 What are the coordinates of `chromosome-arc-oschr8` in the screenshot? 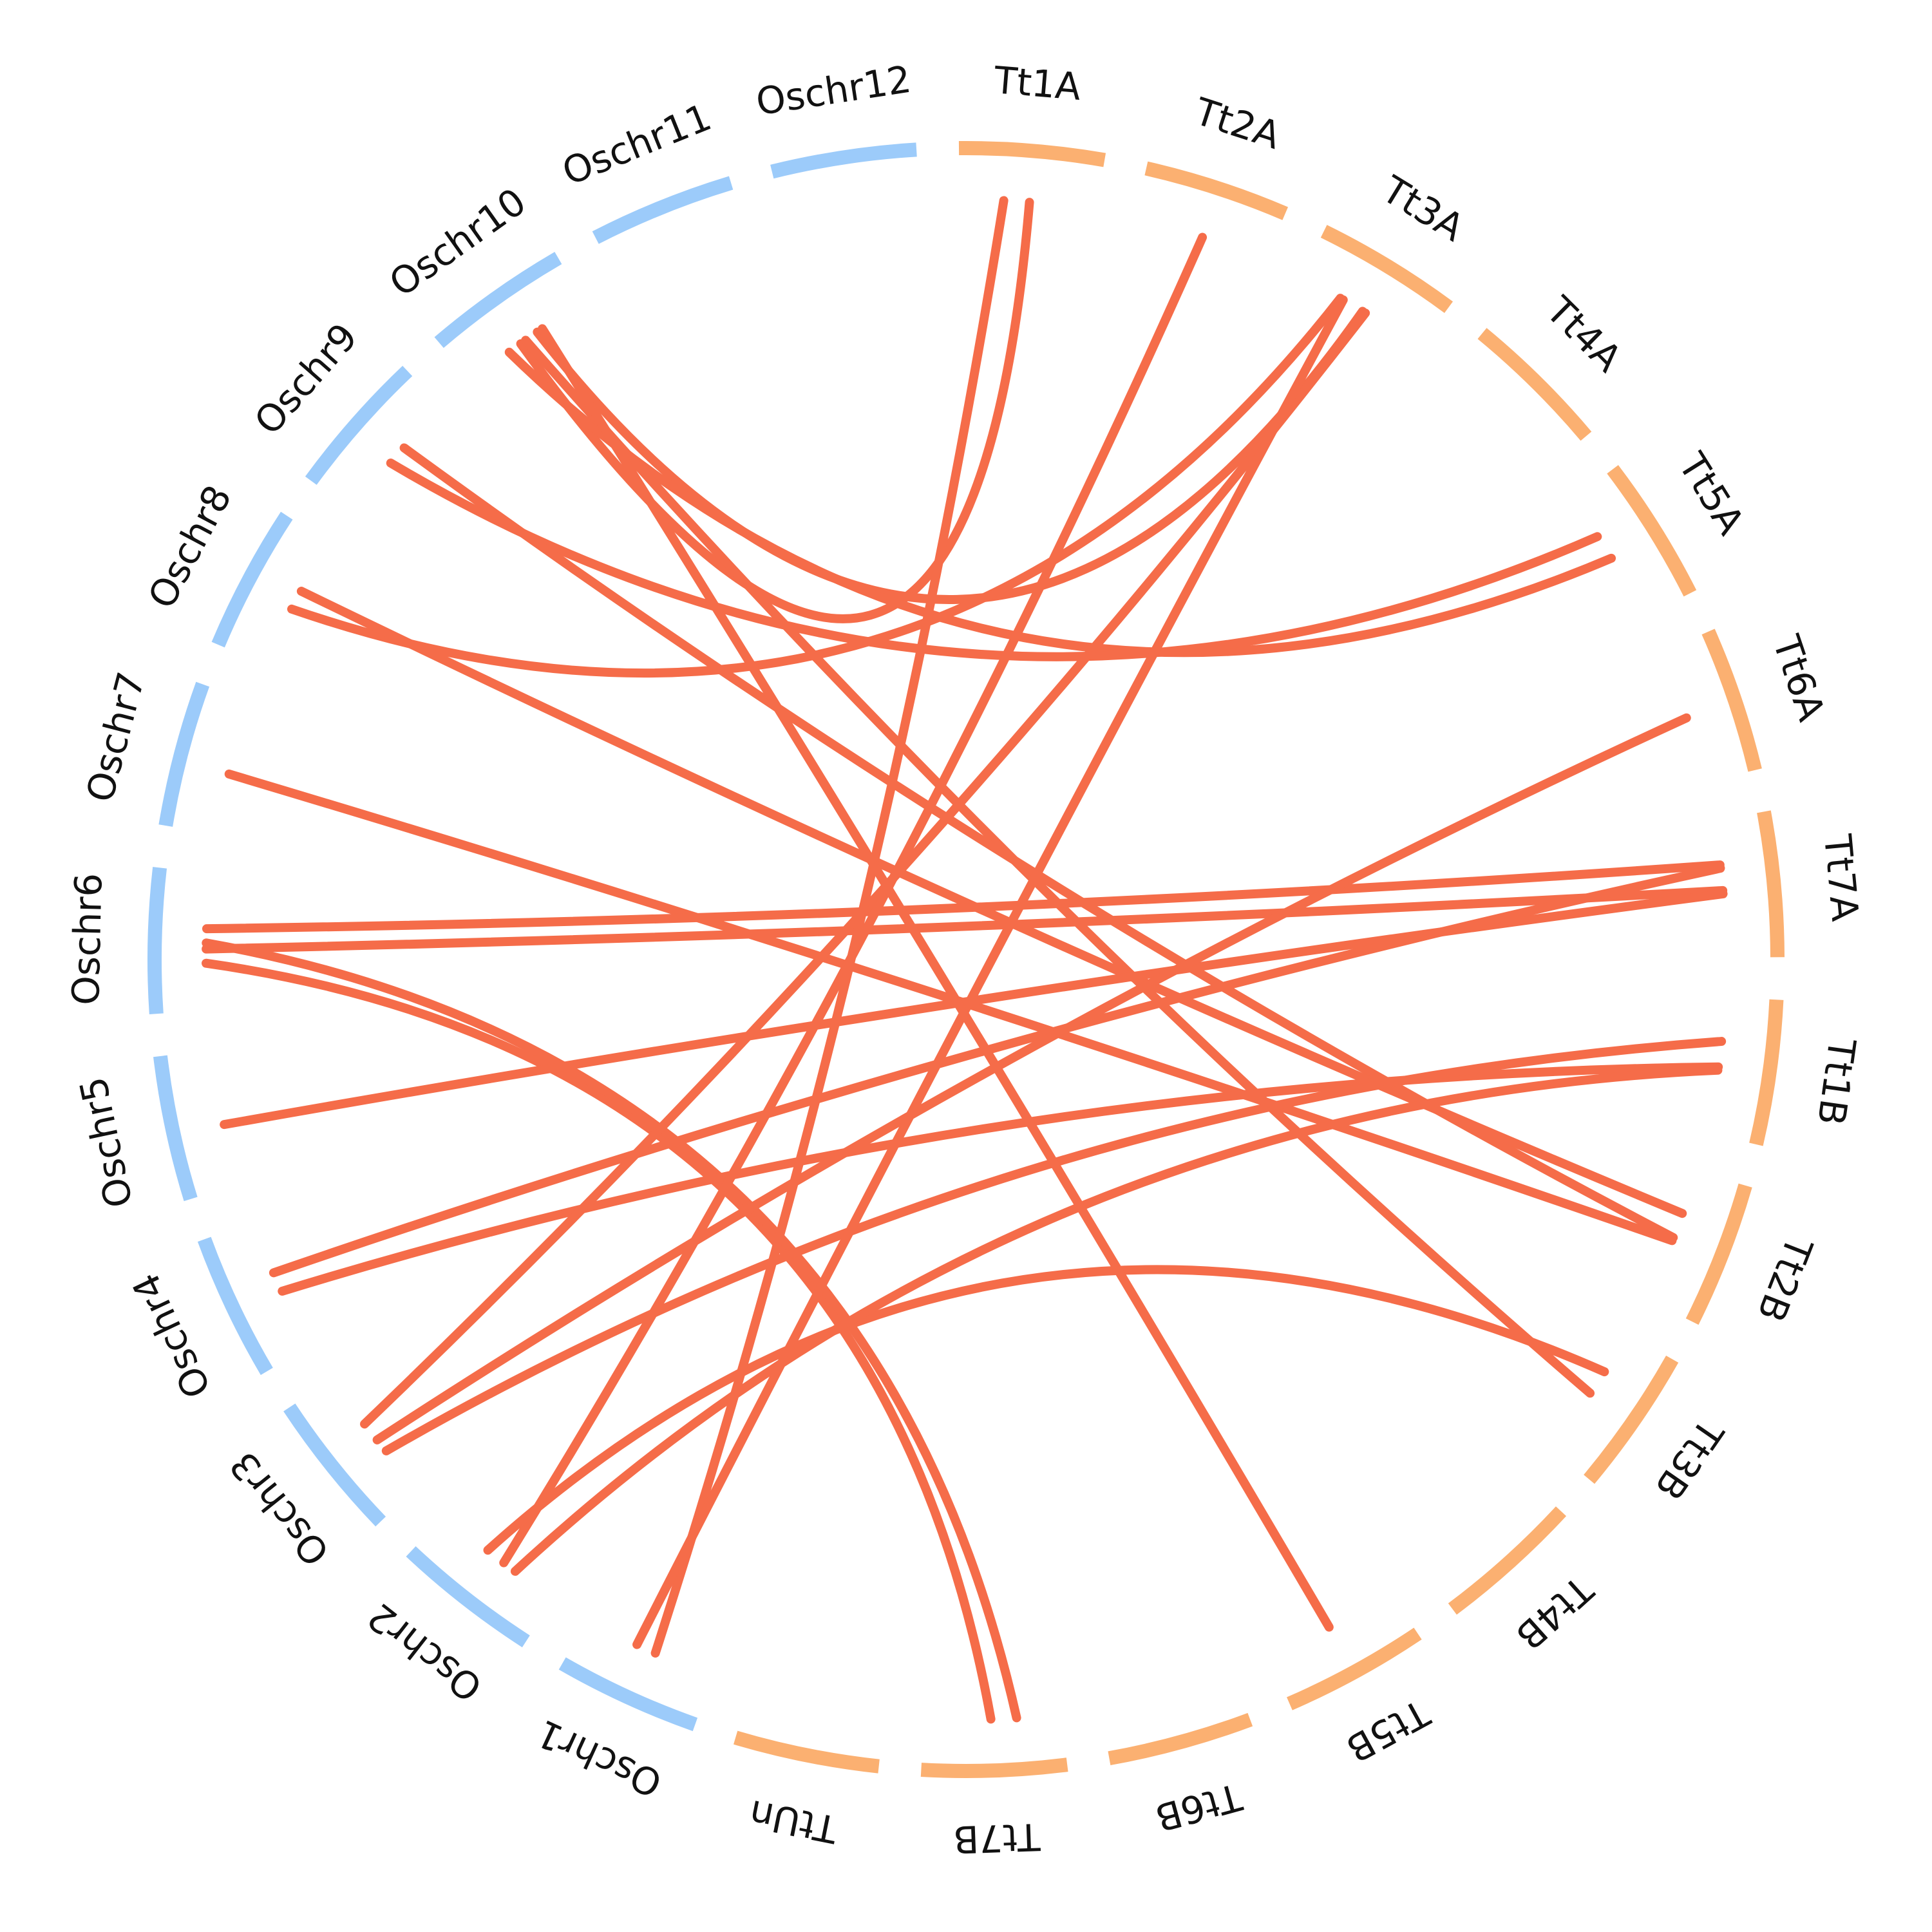 It's located at (252, 579).